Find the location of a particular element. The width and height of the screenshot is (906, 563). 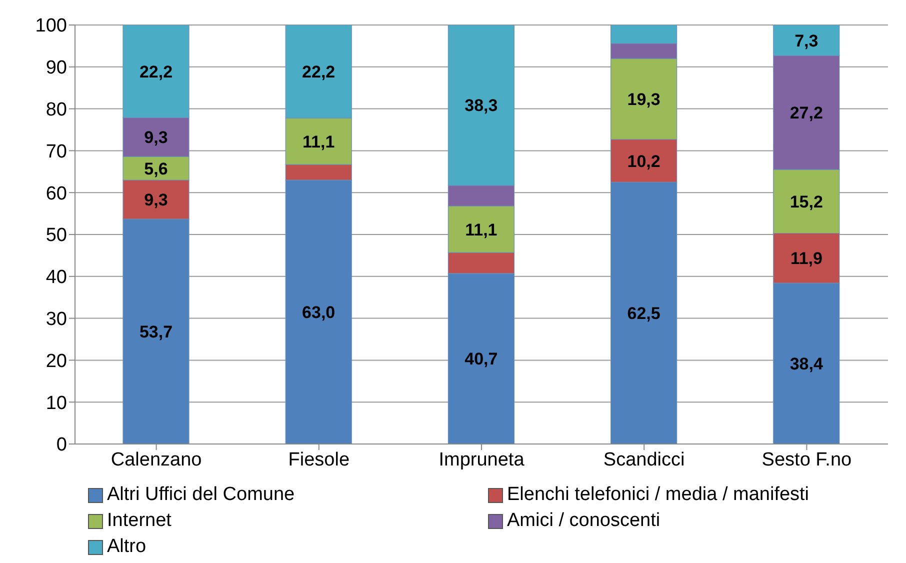

y-tick-label: 0 is located at coordinates (61, 445).